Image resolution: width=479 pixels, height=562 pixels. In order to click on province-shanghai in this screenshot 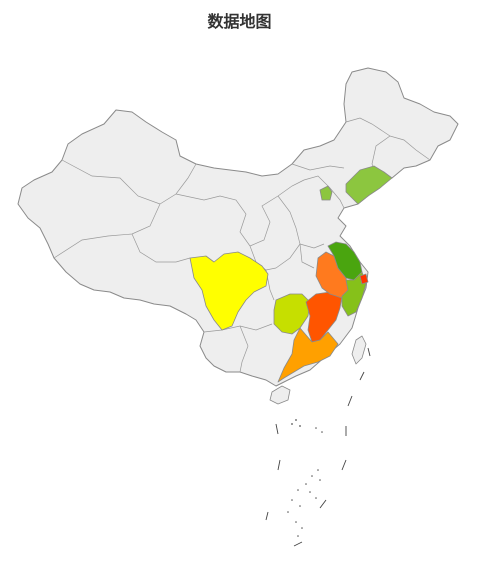, I will do `click(364, 279)`.